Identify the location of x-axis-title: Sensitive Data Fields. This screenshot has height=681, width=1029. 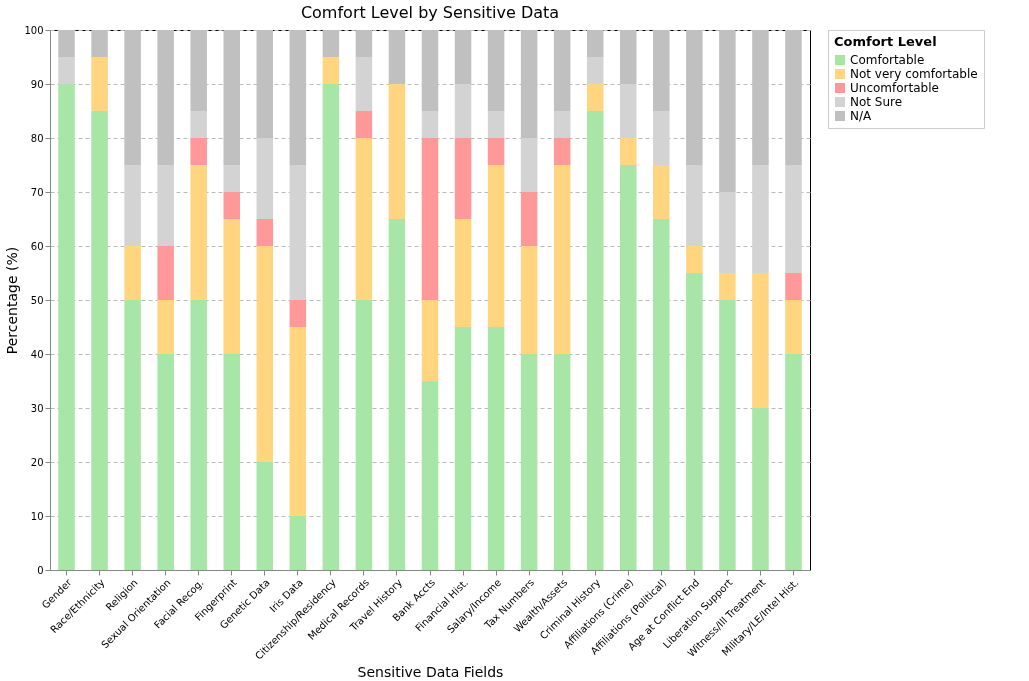
(430, 671).